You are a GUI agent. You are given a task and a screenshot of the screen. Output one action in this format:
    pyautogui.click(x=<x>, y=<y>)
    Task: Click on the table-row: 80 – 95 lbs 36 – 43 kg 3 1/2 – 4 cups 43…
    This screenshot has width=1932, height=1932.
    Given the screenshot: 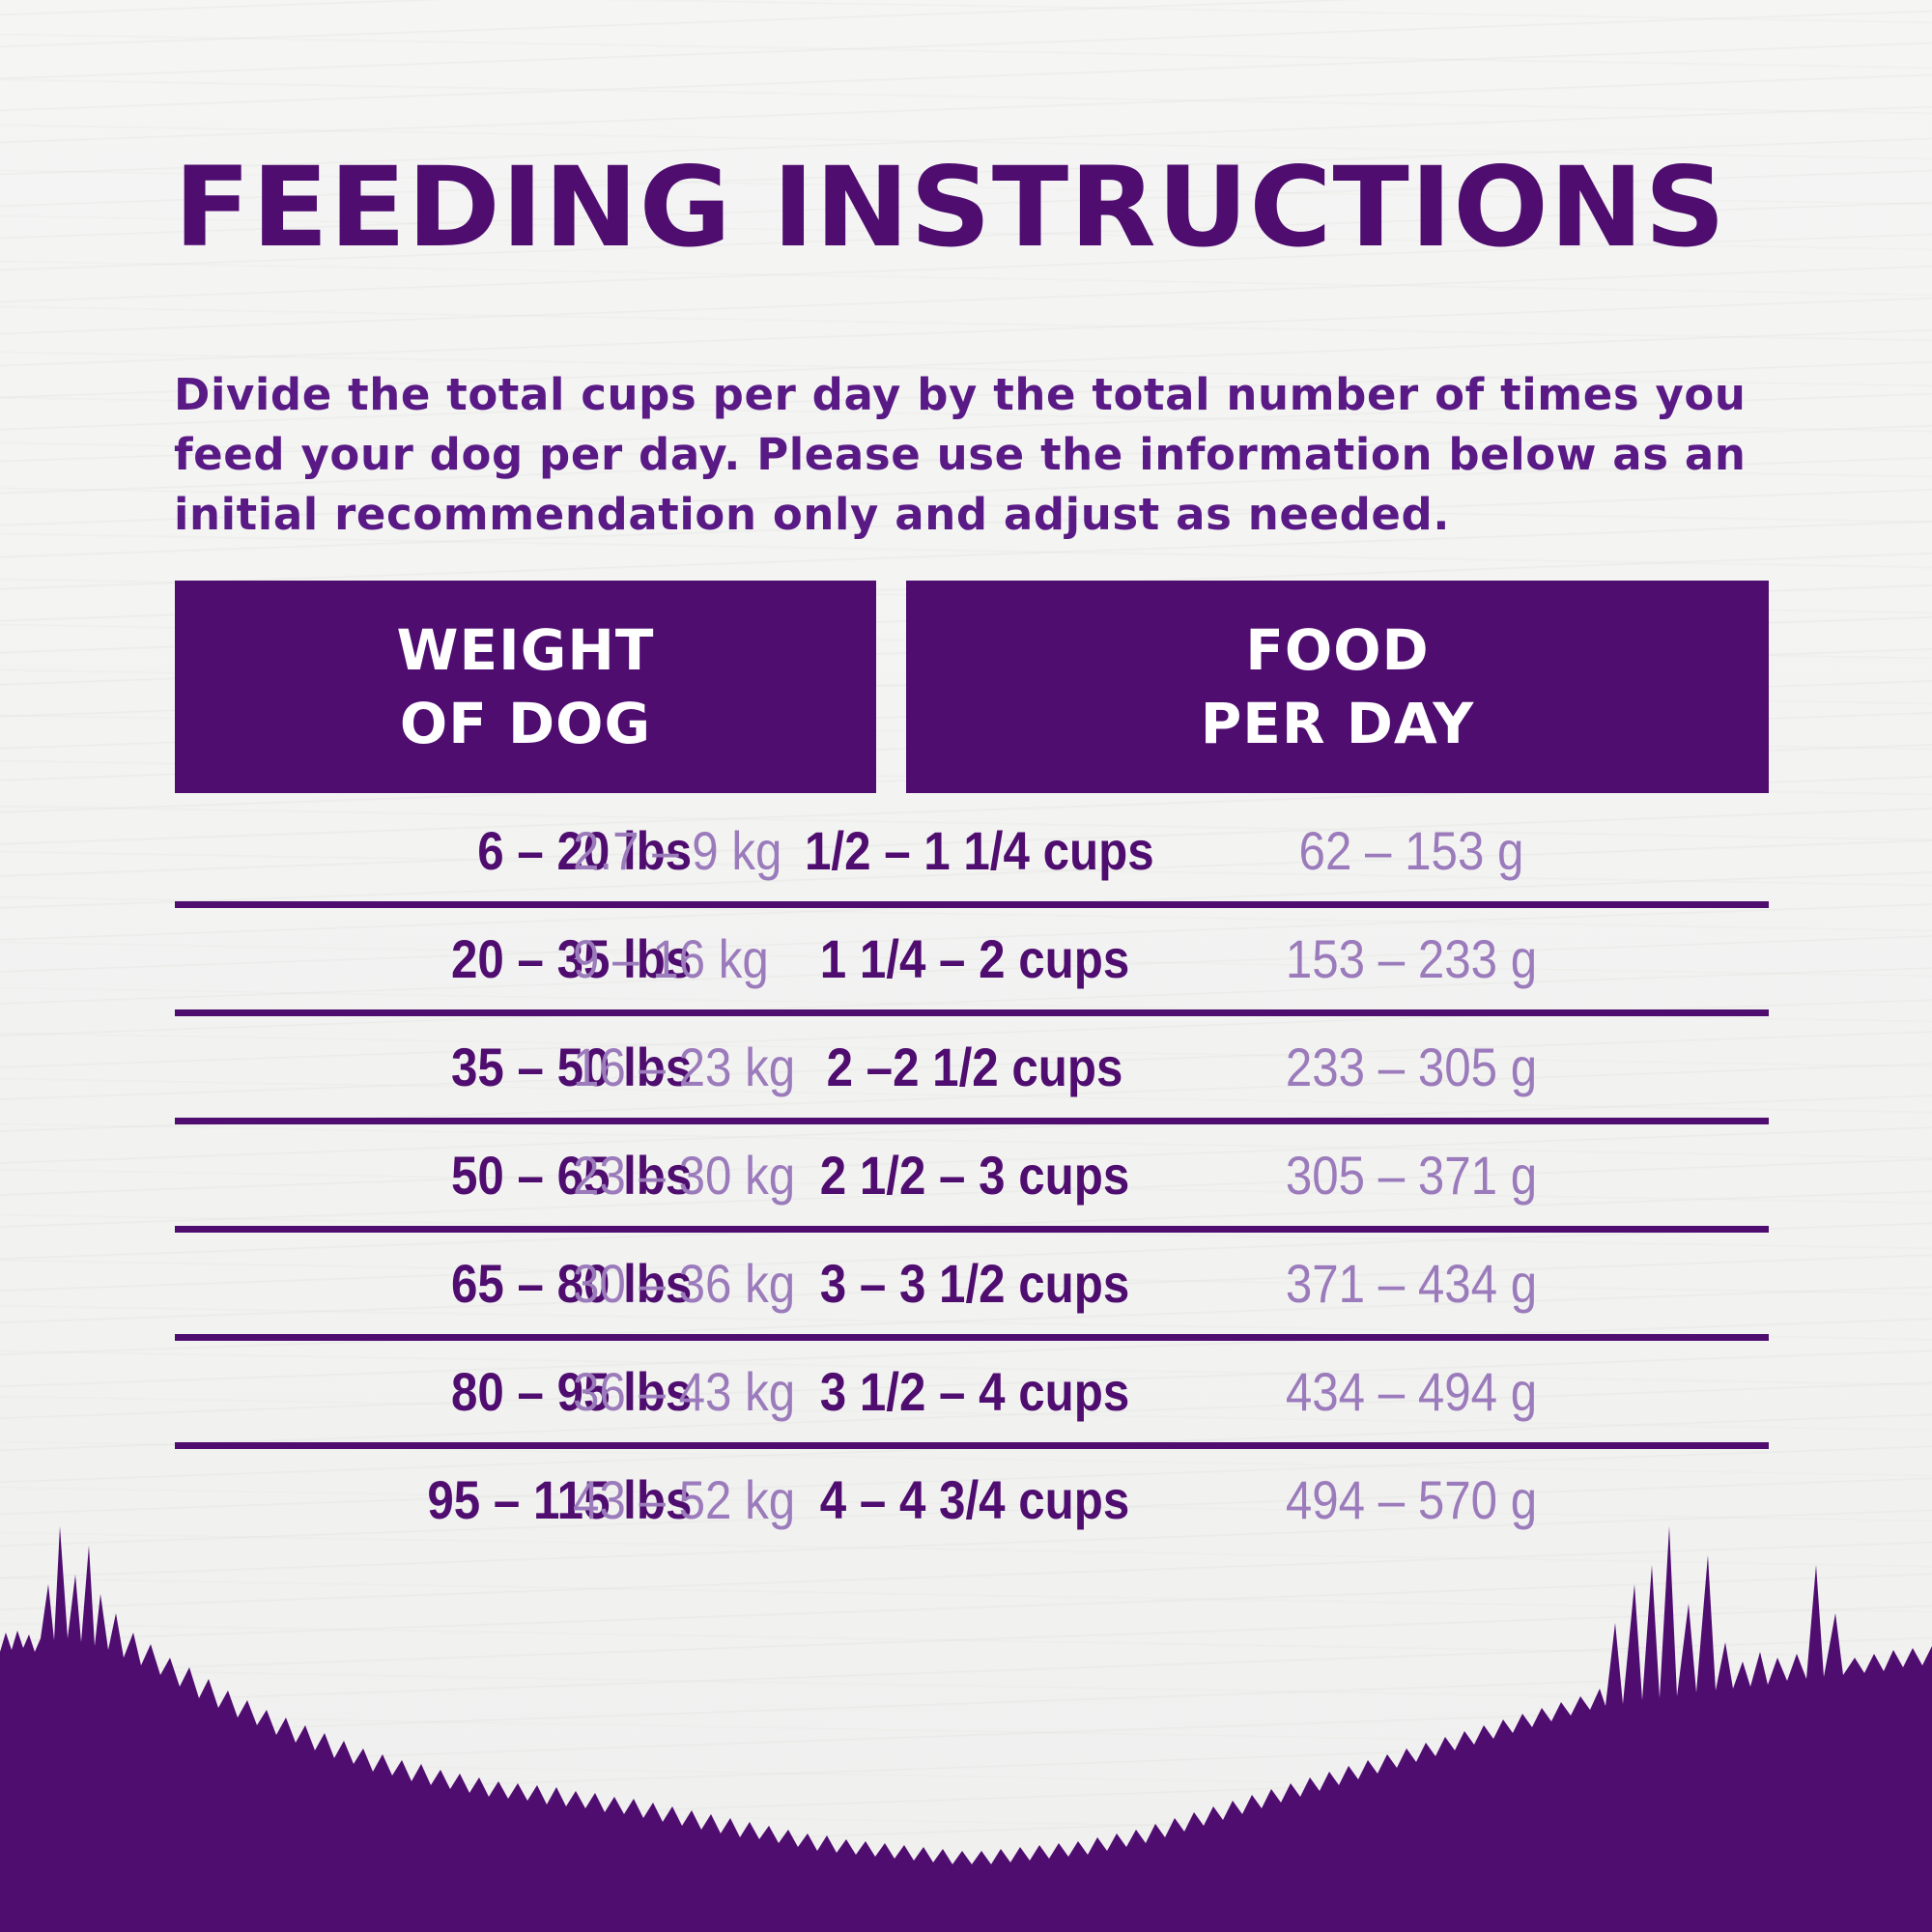 What is the action you would take?
    pyautogui.click(x=972, y=1395)
    